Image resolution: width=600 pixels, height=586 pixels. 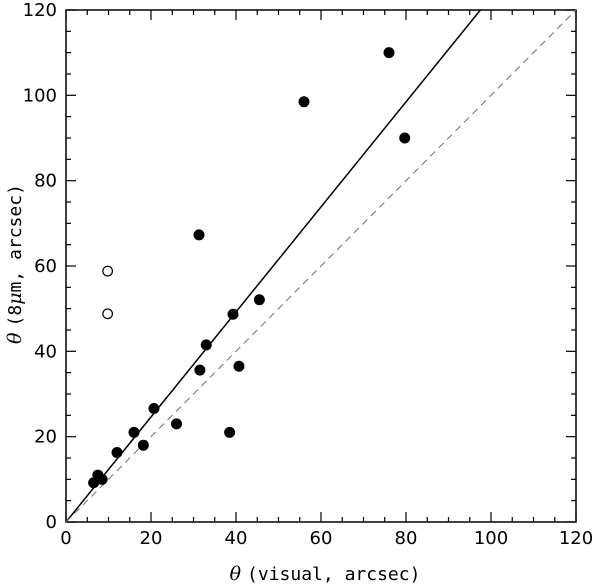 I want to click on x-tick-label: 80, so click(x=406, y=538).